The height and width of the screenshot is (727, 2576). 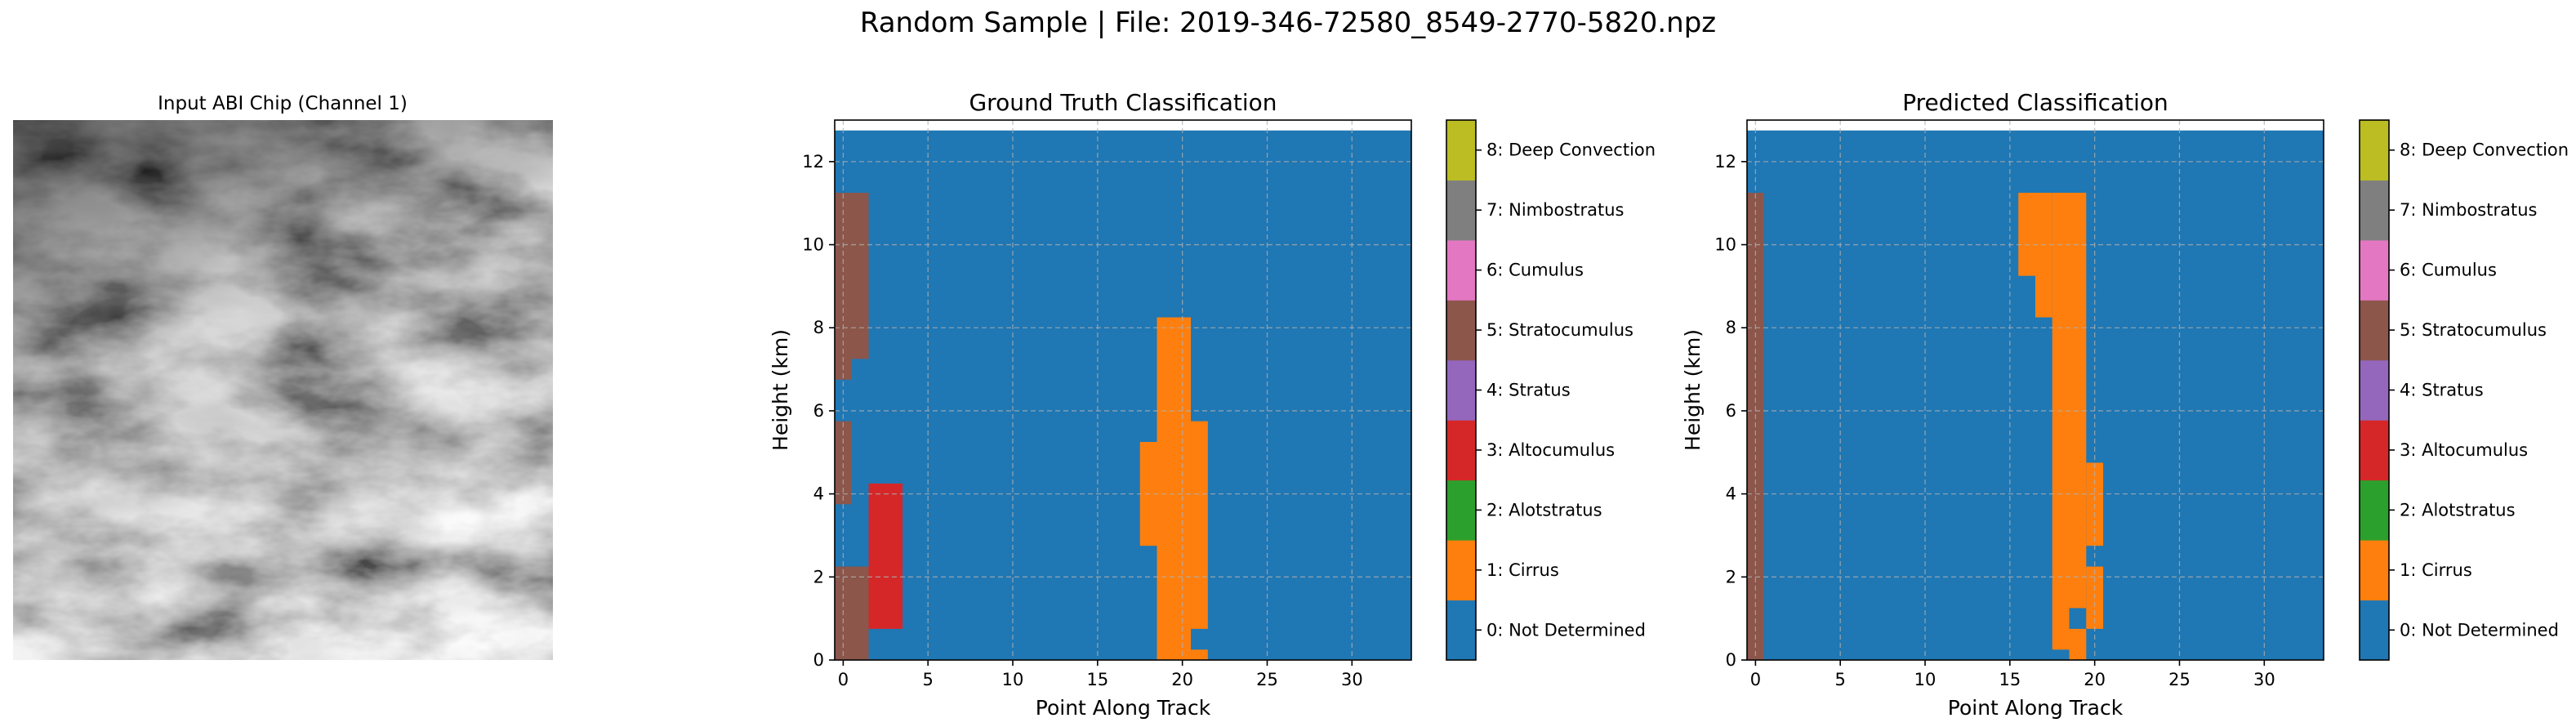 I want to click on pred-ytick-label: 2, so click(x=1731, y=577).